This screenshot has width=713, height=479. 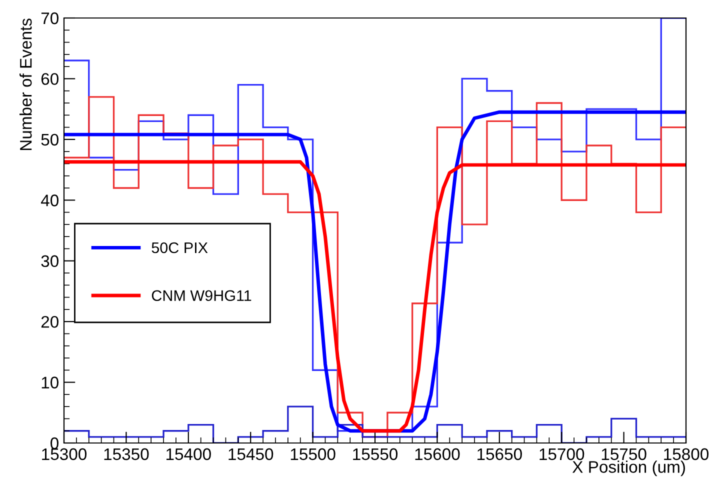 What do you see at coordinates (313, 454) in the screenshot?
I see `x-tick-label: 15500` at bounding box center [313, 454].